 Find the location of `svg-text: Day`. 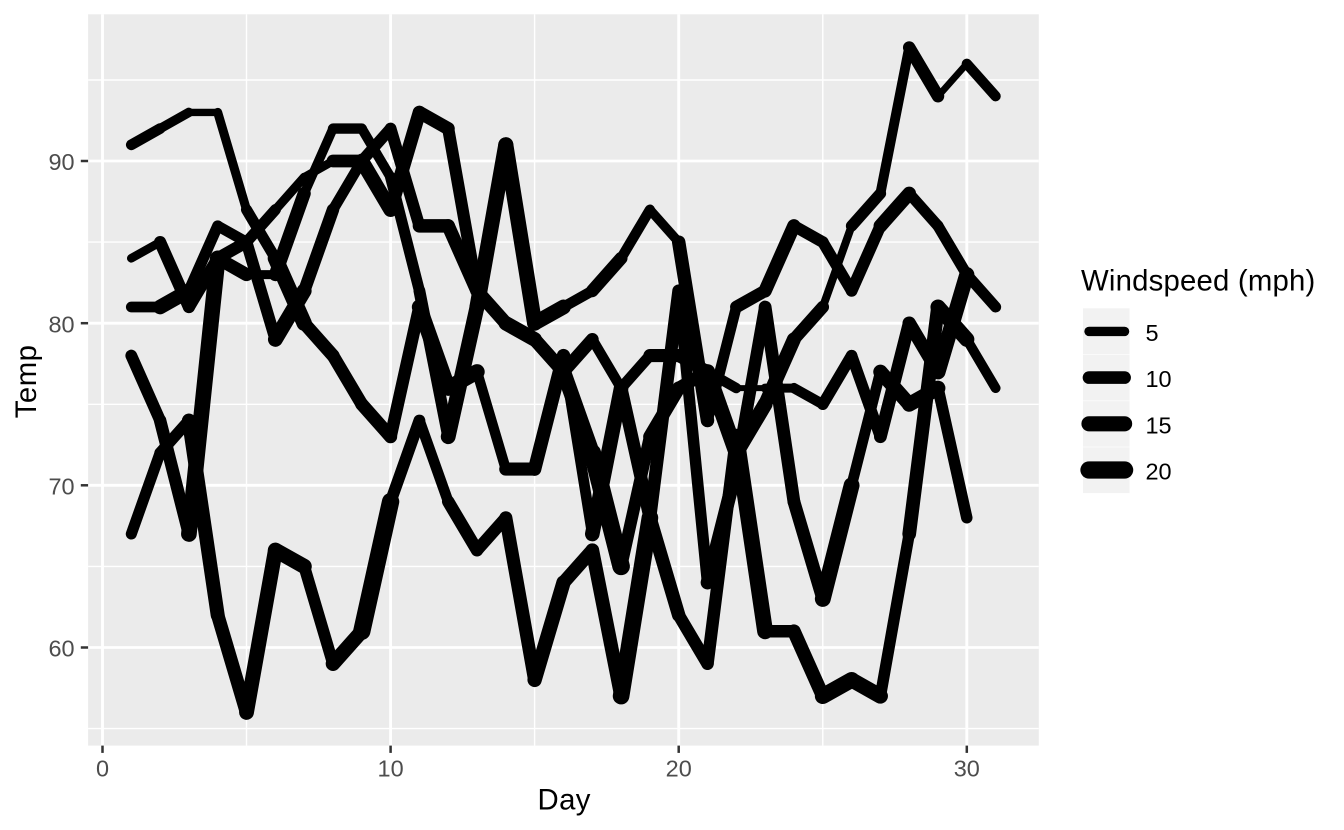

svg-text: Day is located at coordinates (564, 800).